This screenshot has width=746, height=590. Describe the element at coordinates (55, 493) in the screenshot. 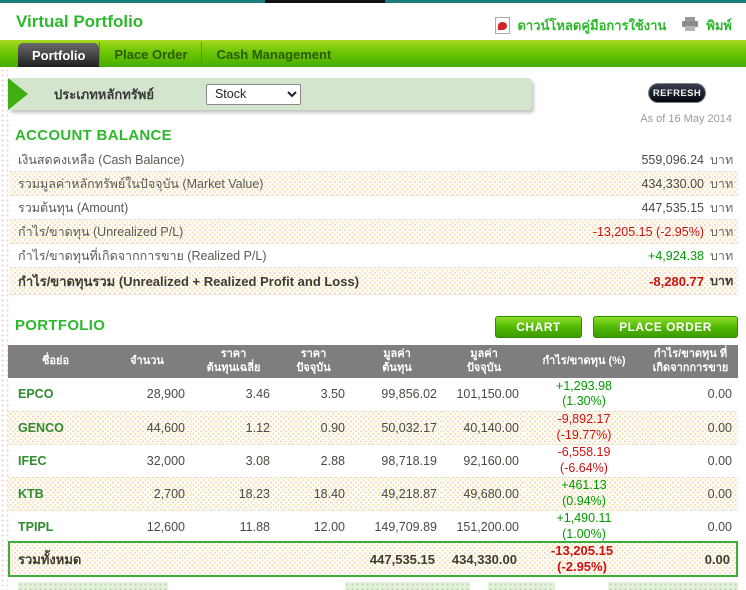

I see `symbol-cell: KTB` at that location.